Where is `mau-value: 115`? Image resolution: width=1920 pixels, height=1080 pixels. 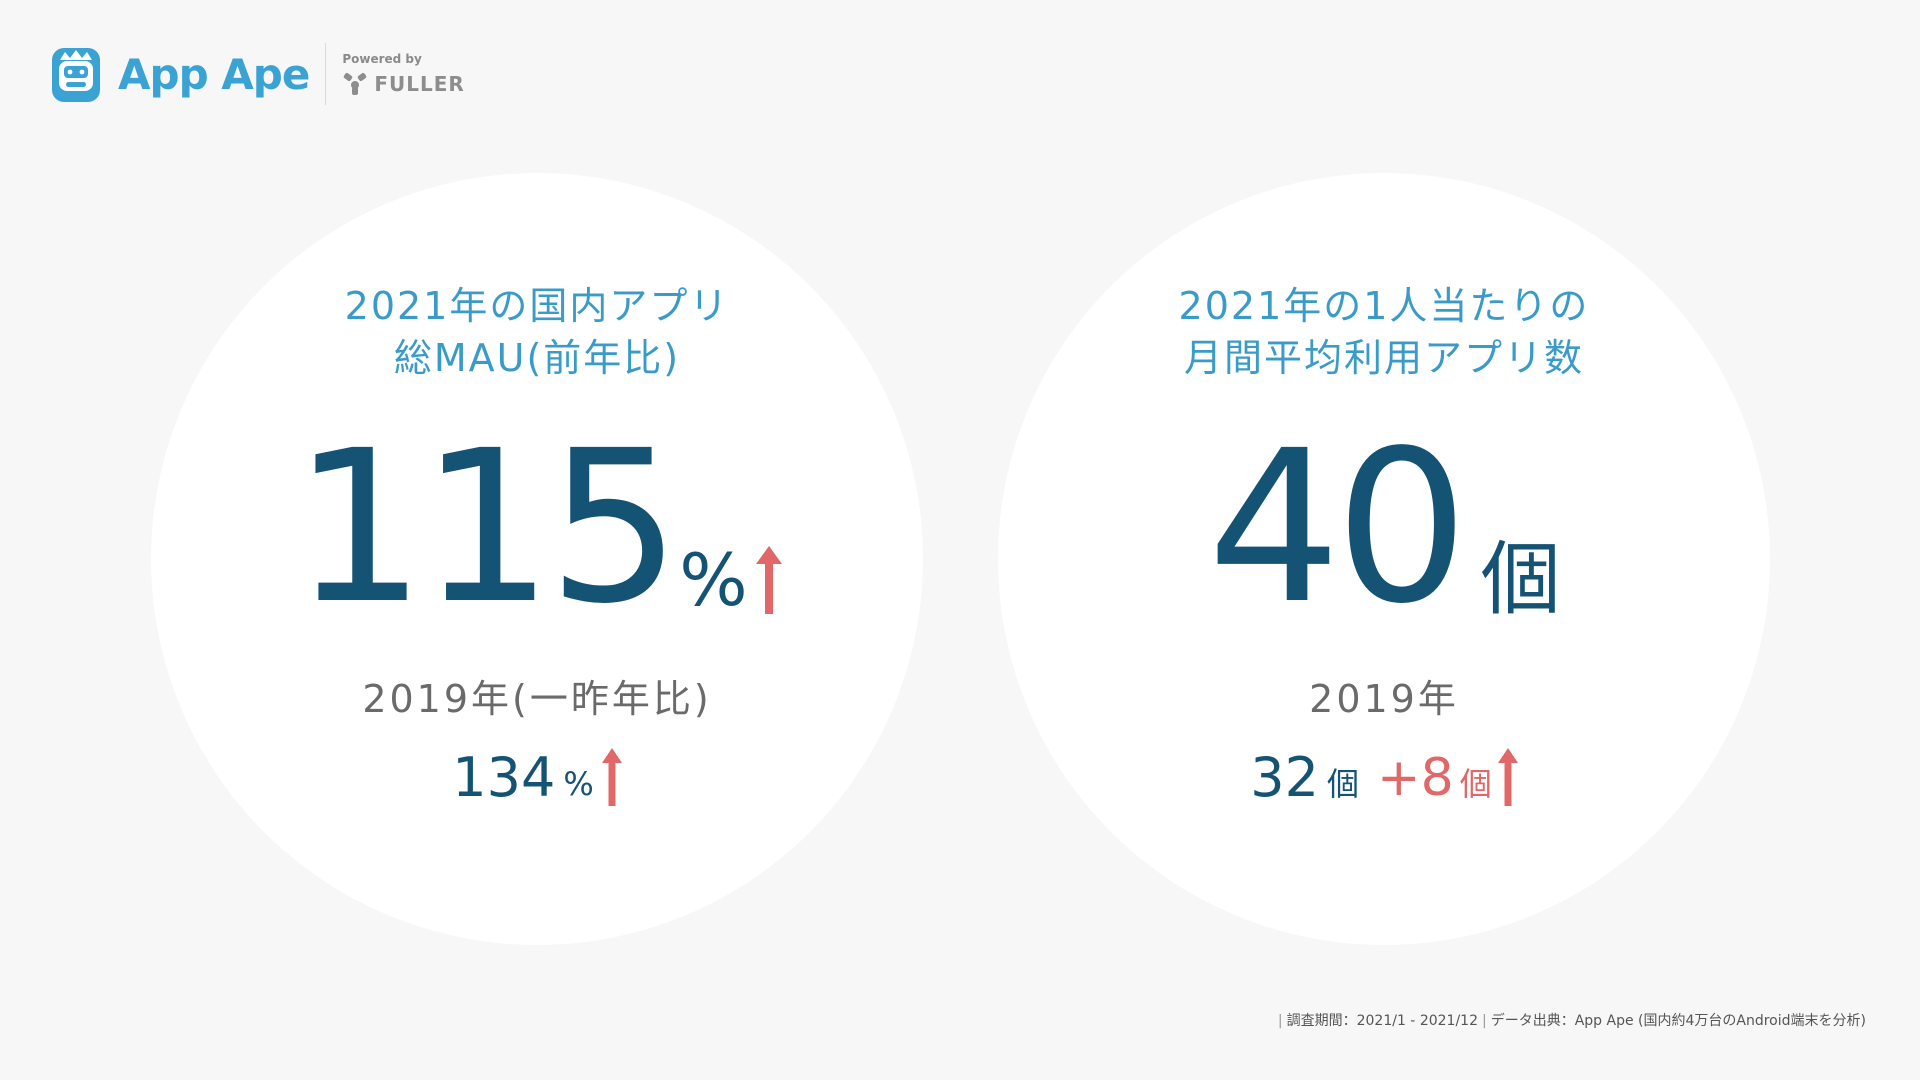
mau-value: 115 is located at coordinates (486, 527).